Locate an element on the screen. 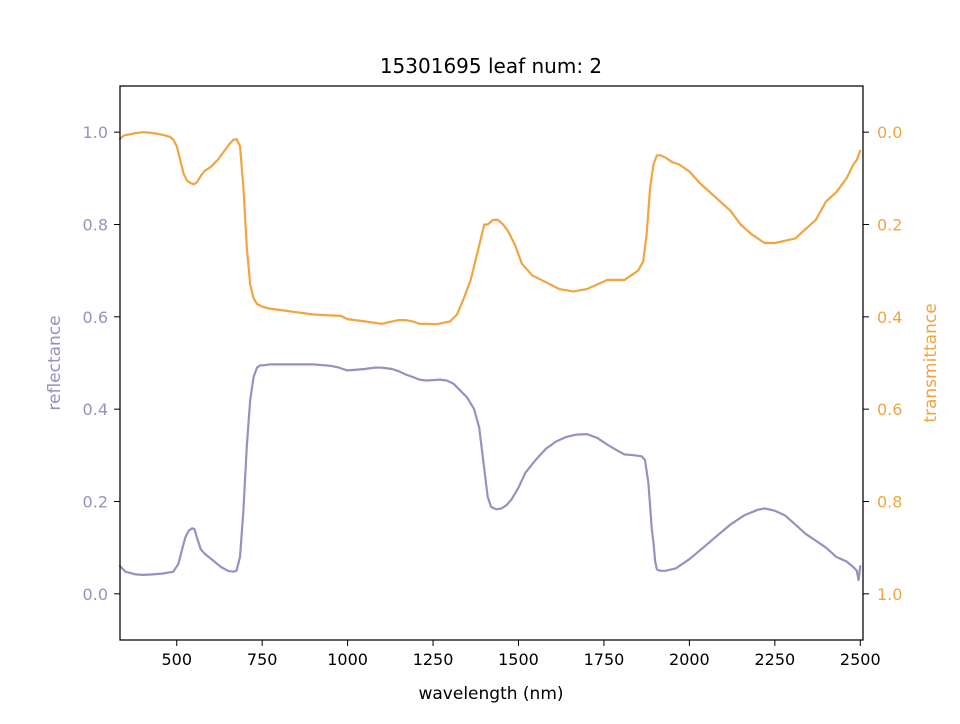 The image size is (960, 724). y-tick-label-left: 0.6 is located at coordinates (95, 317).